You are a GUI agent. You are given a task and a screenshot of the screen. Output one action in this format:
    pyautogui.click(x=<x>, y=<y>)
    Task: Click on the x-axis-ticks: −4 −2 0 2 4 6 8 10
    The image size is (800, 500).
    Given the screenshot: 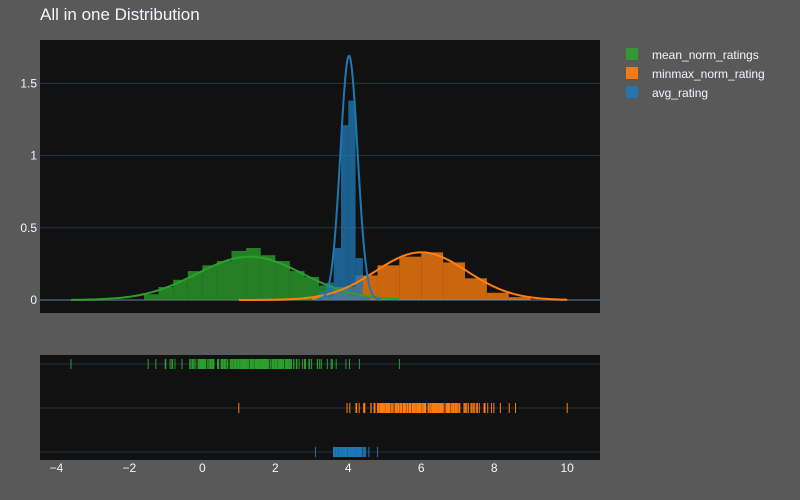 What is the action you would take?
    pyautogui.click(x=312, y=468)
    